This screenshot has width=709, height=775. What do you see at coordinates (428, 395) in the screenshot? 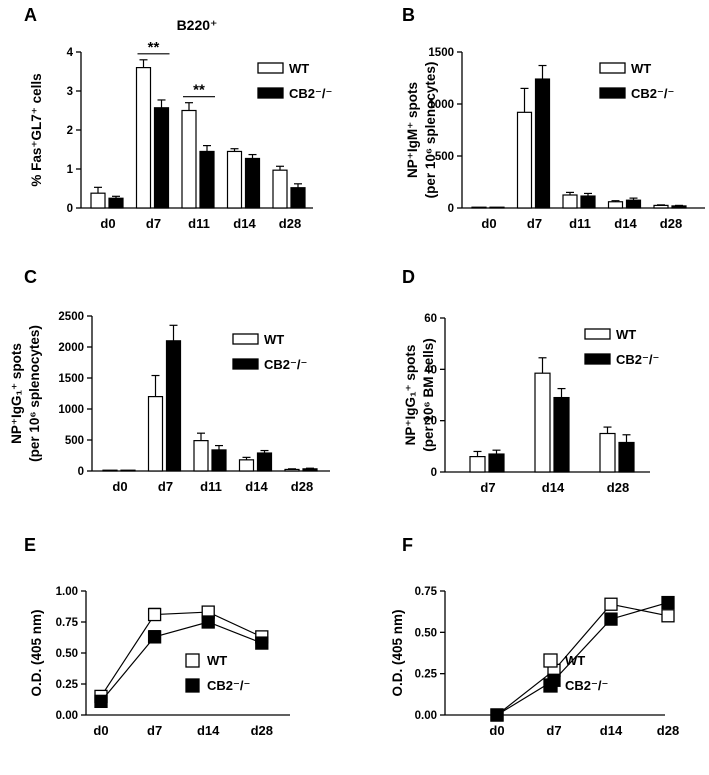
I see `y-axis-label-line2: (per 10⁶ BM cells)` at bounding box center [428, 395].